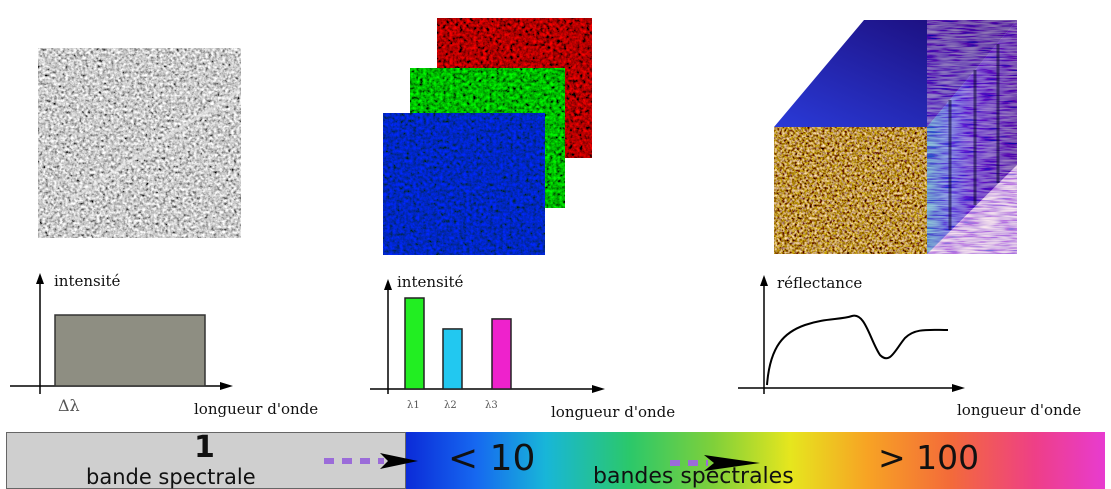 The width and height of the screenshot is (1111, 489). I want to click on xlabel-wavelength-2: longueur d'onde, so click(613, 412).